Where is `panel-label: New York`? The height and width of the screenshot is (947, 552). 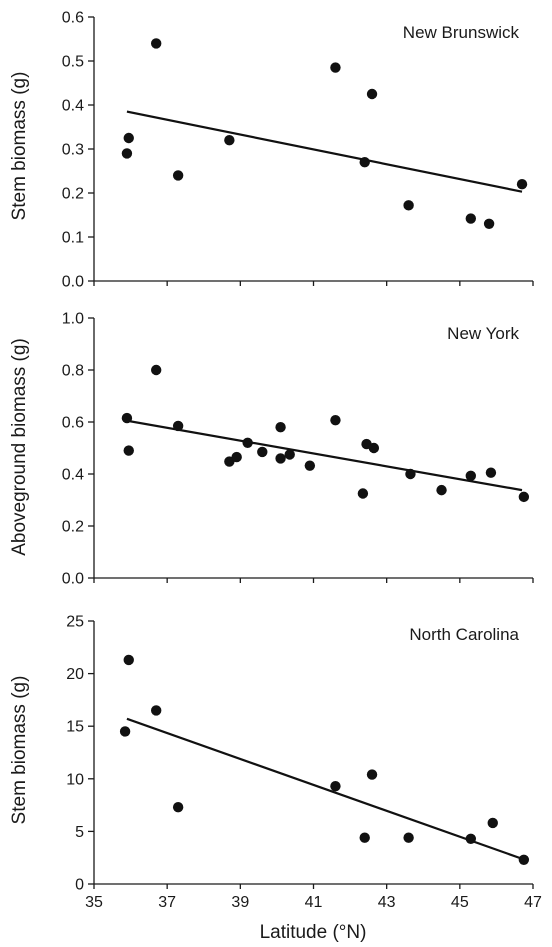 panel-label: New York is located at coordinates (483, 333).